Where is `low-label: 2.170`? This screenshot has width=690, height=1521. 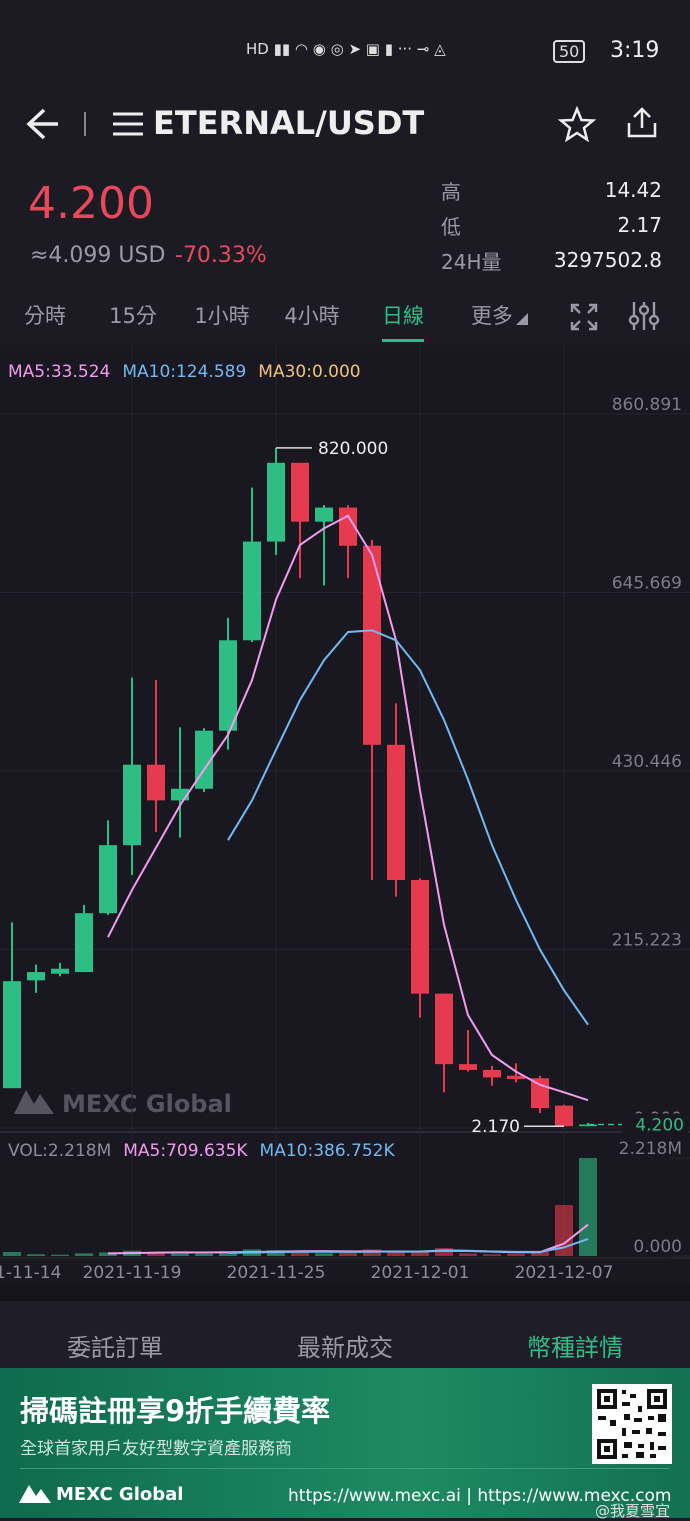
low-label: 2.170 is located at coordinates (495, 1127).